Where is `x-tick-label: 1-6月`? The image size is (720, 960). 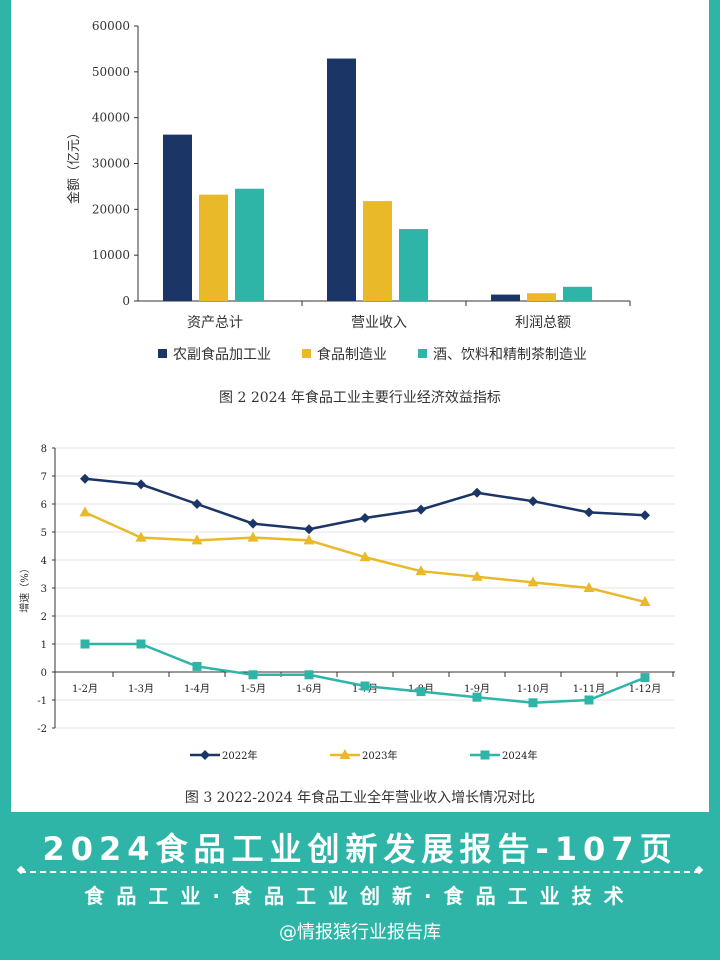 x-tick-label: 1-6月 is located at coordinates (309, 689).